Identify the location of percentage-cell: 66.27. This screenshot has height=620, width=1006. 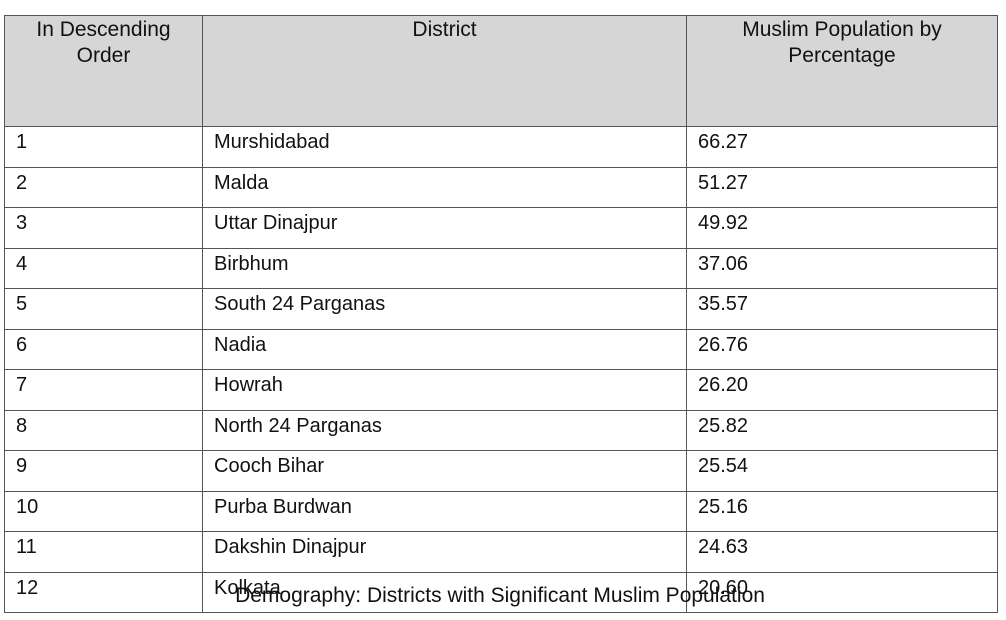
(842, 147).